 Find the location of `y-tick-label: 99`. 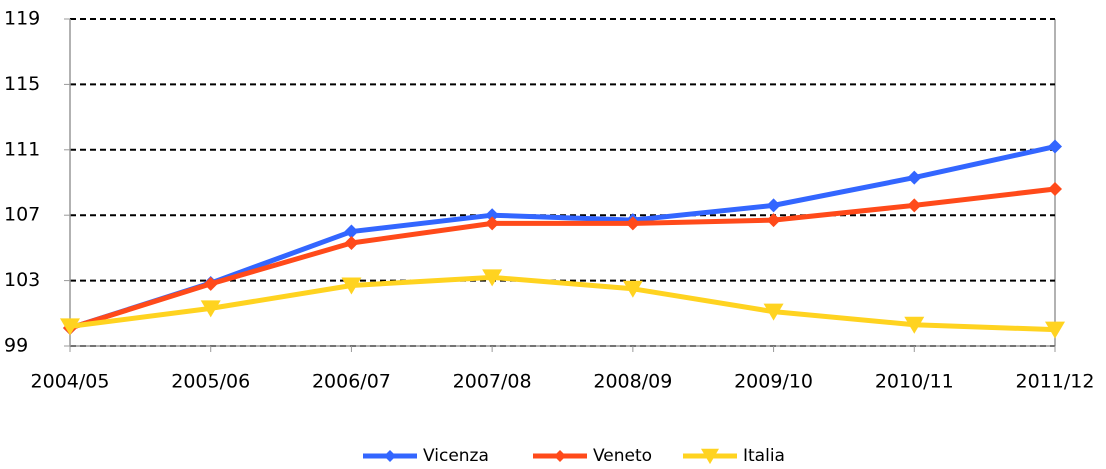

y-tick-label: 99 is located at coordinates (16, 346).